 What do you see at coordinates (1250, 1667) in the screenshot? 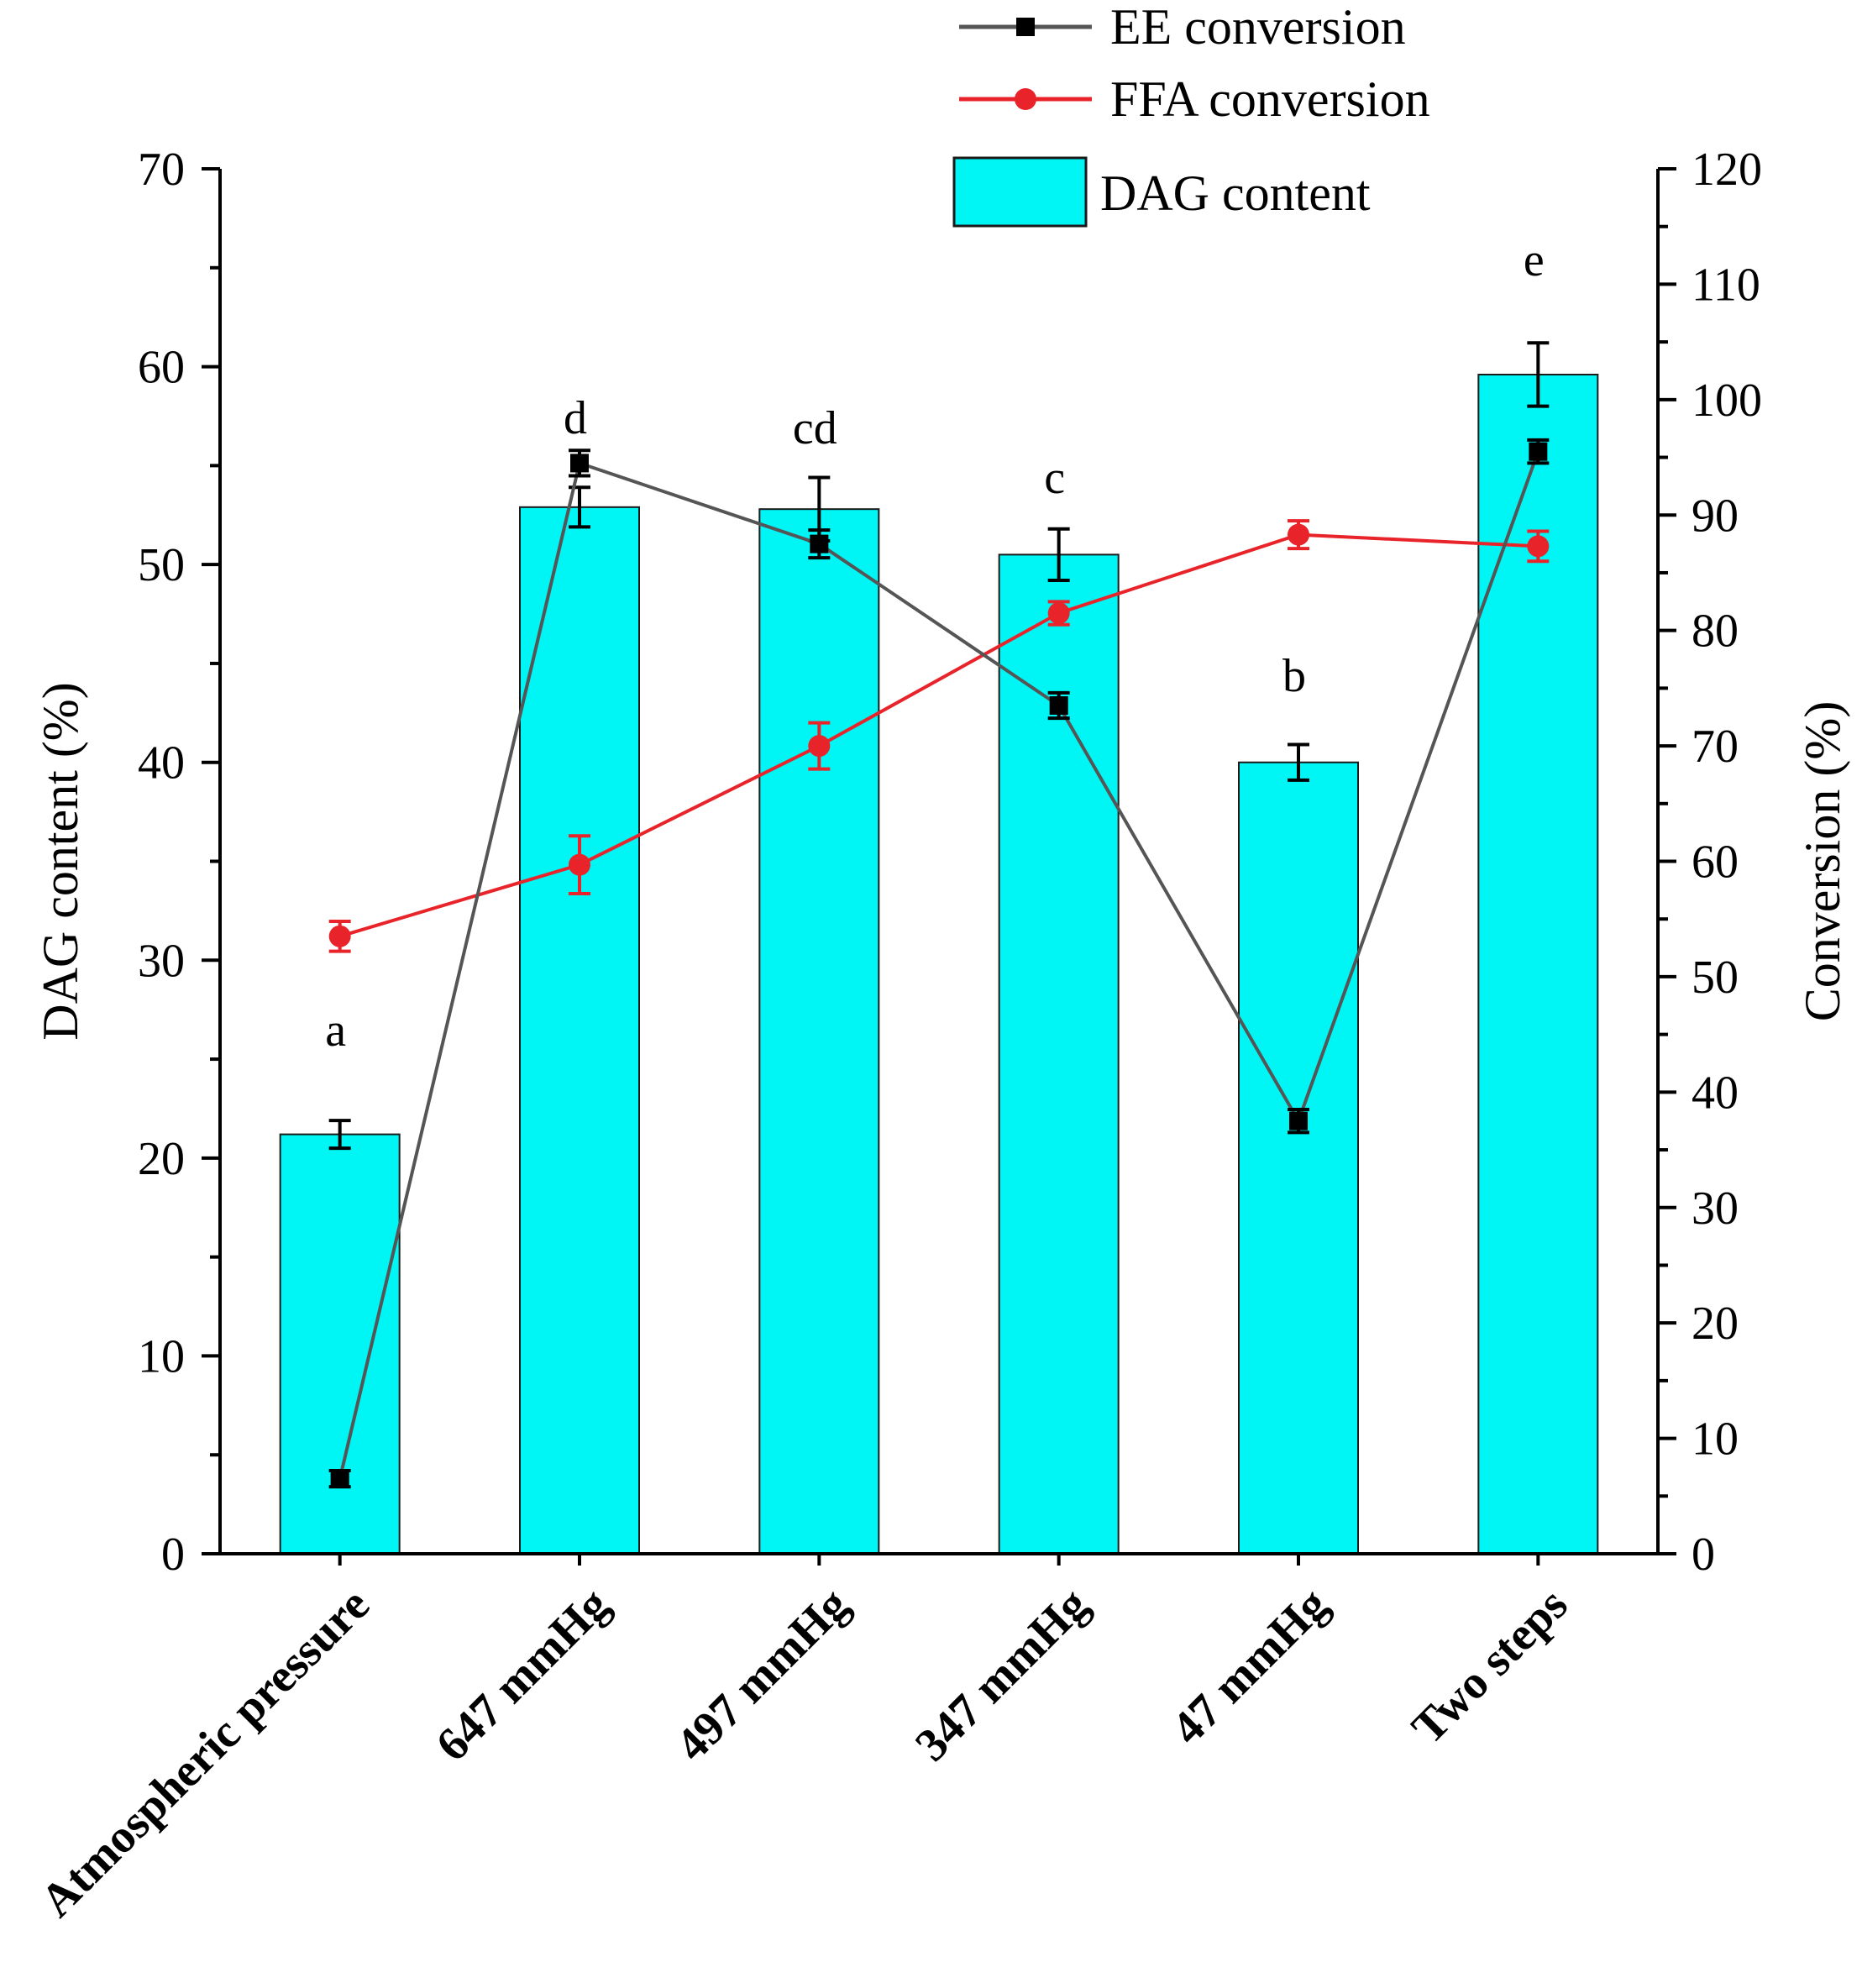
I see `x-tick-label-4: 47 mmHg` at bounding box center [1250, 1667].